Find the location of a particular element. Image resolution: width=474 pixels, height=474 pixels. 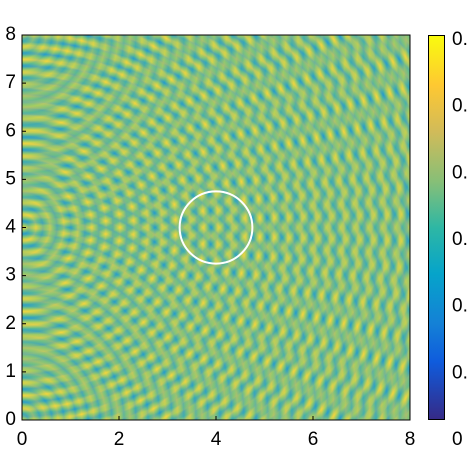

y-tick-label: 7 is located at coordinates (10, 82).